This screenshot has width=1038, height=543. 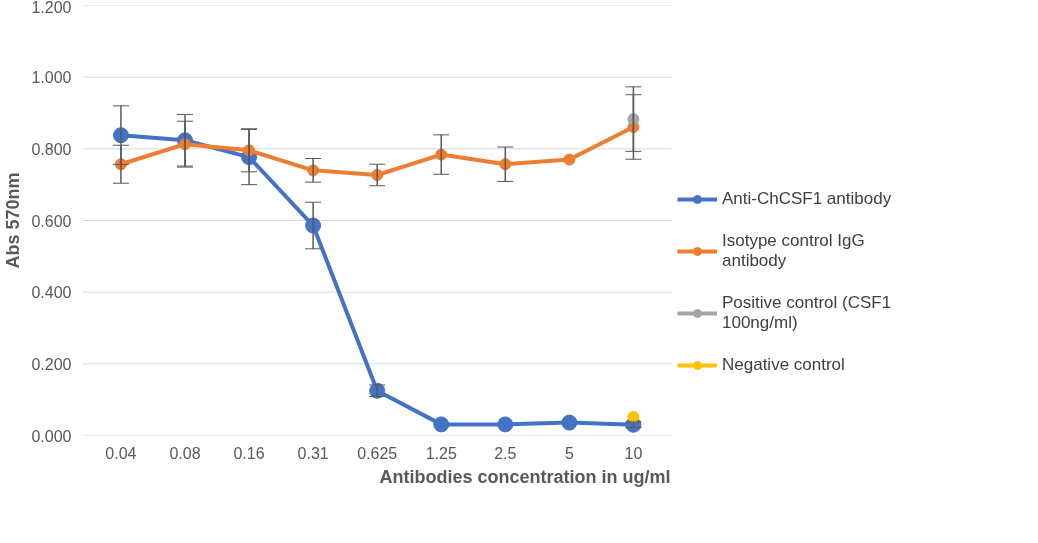 I want to click on y-tick-label: 1.000, so click(x=51, y=78).